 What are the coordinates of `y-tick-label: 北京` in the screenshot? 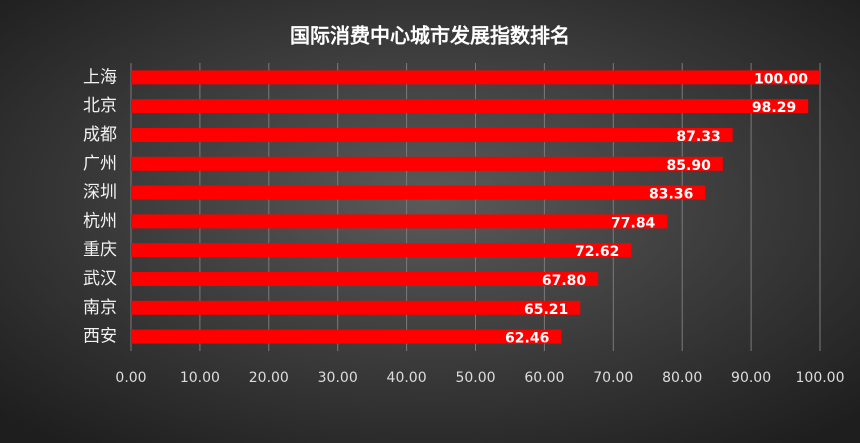 It's located at (100, 106).